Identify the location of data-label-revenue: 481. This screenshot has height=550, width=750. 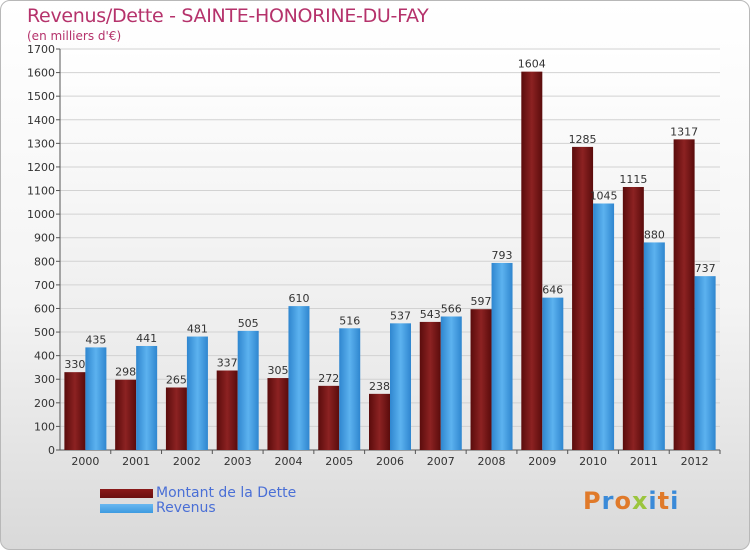
(197, 329).